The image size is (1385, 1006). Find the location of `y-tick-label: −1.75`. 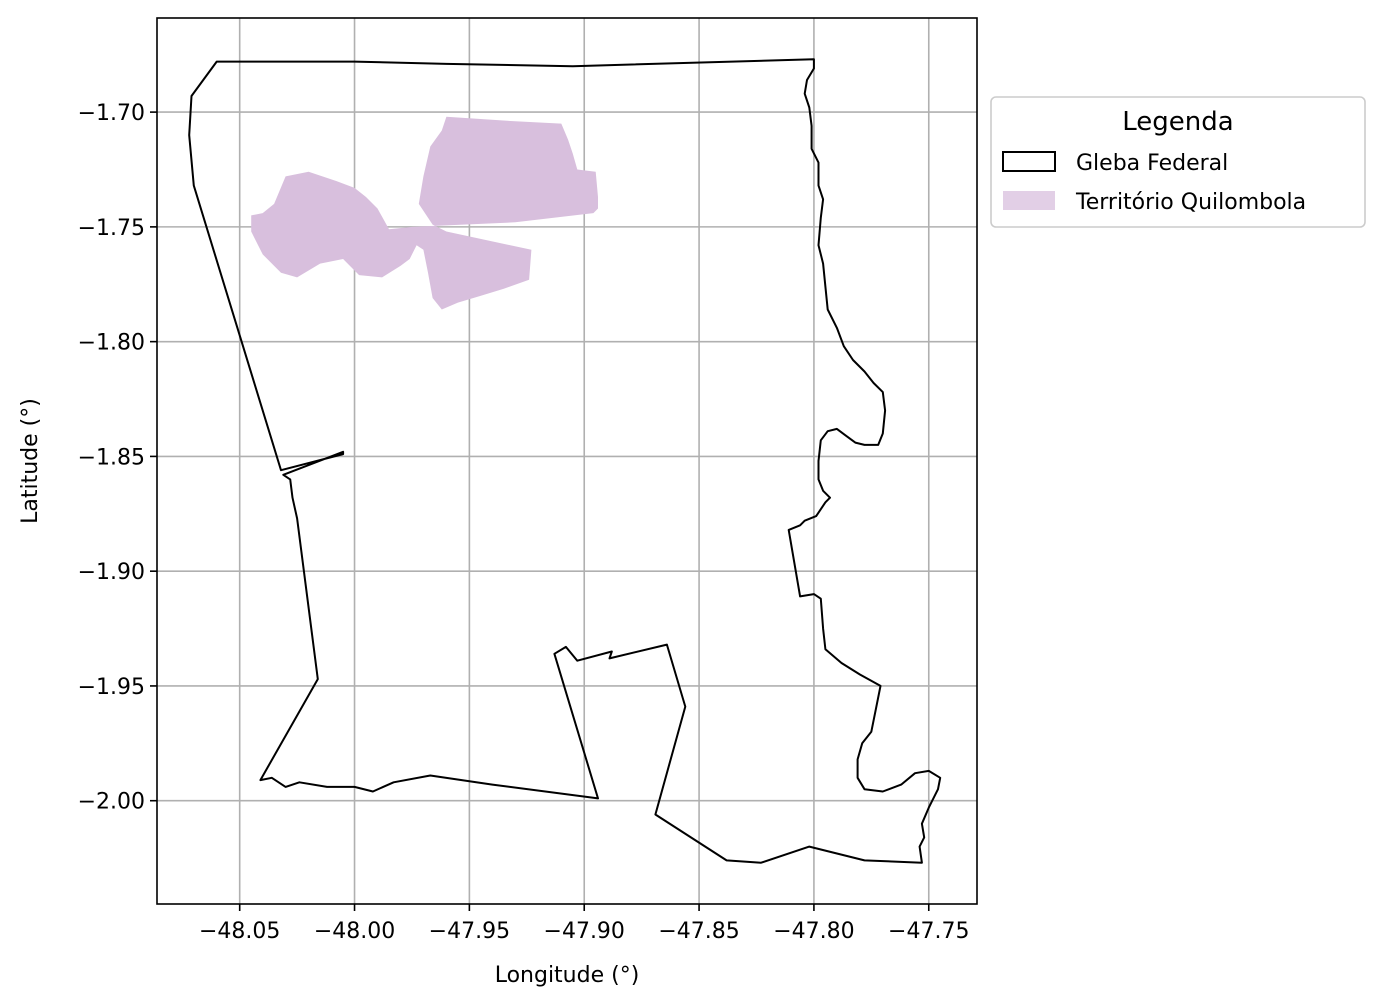

y-tick-label: −1.75 is located at coordinates (111, 228).